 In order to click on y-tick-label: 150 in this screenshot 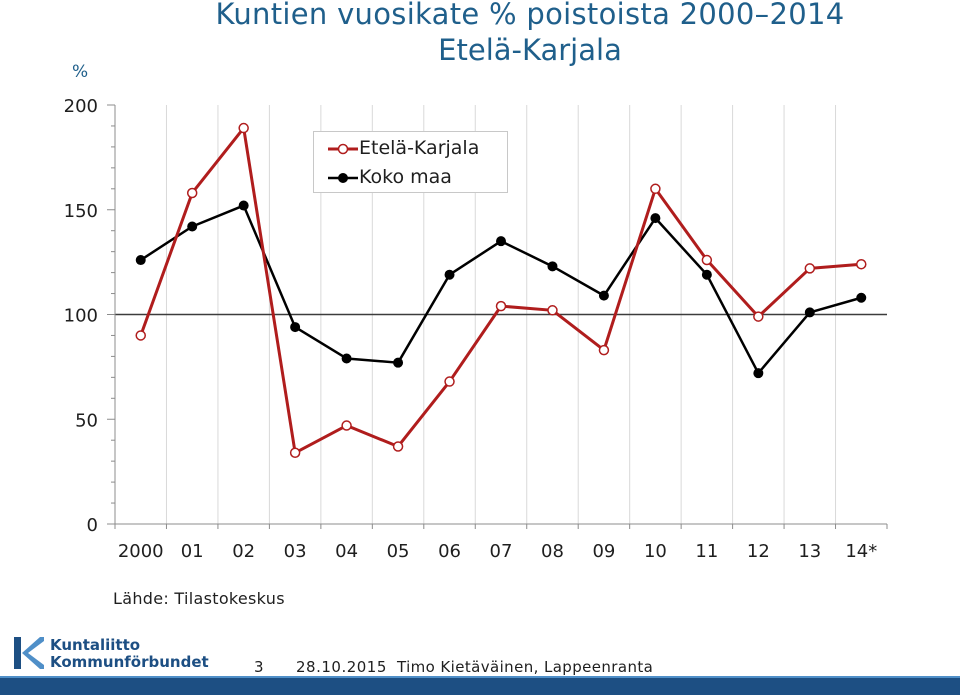, I will do `click(81, 211)`.